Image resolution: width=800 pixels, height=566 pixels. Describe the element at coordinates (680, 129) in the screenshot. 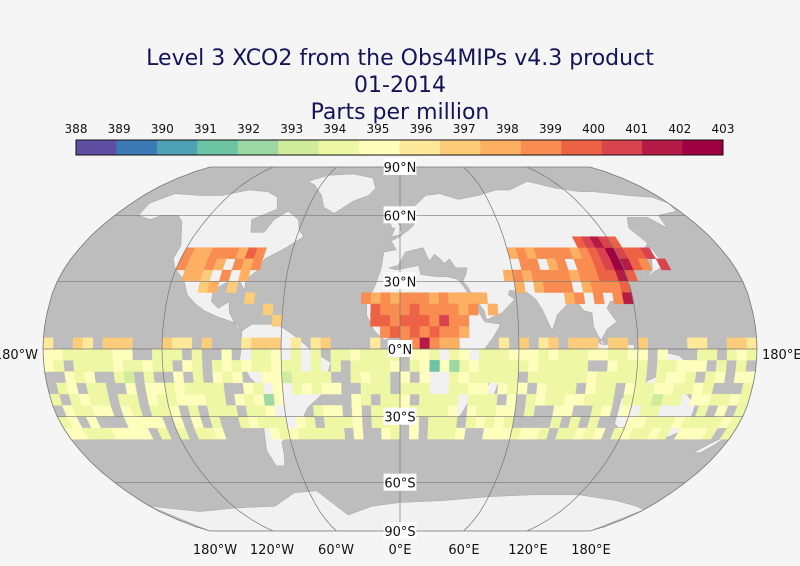

I see `colorbar-tick-label: 402` at that location.